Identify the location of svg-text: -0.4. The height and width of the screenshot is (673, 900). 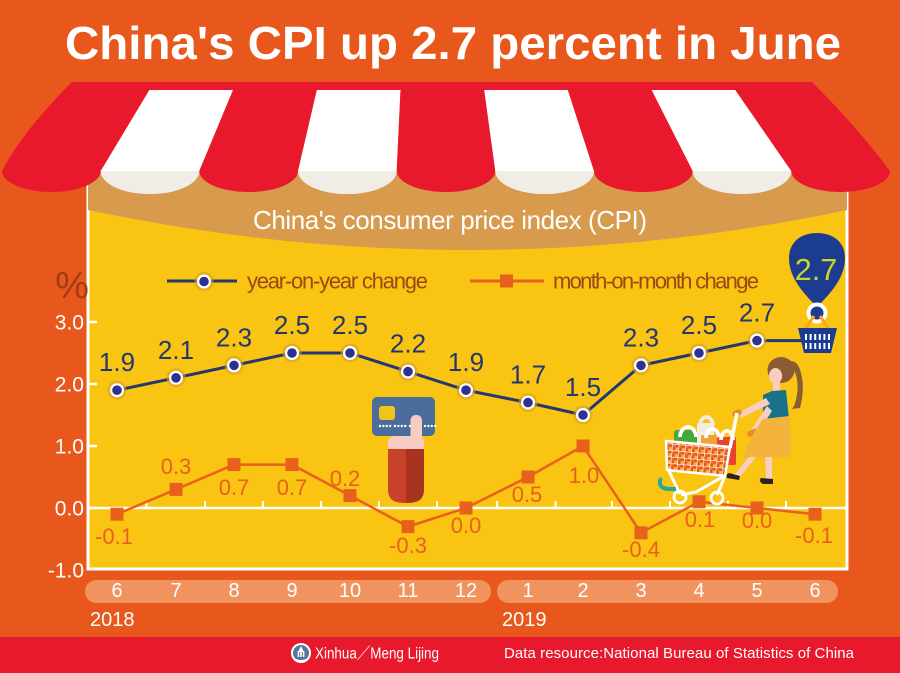
(641, 549).